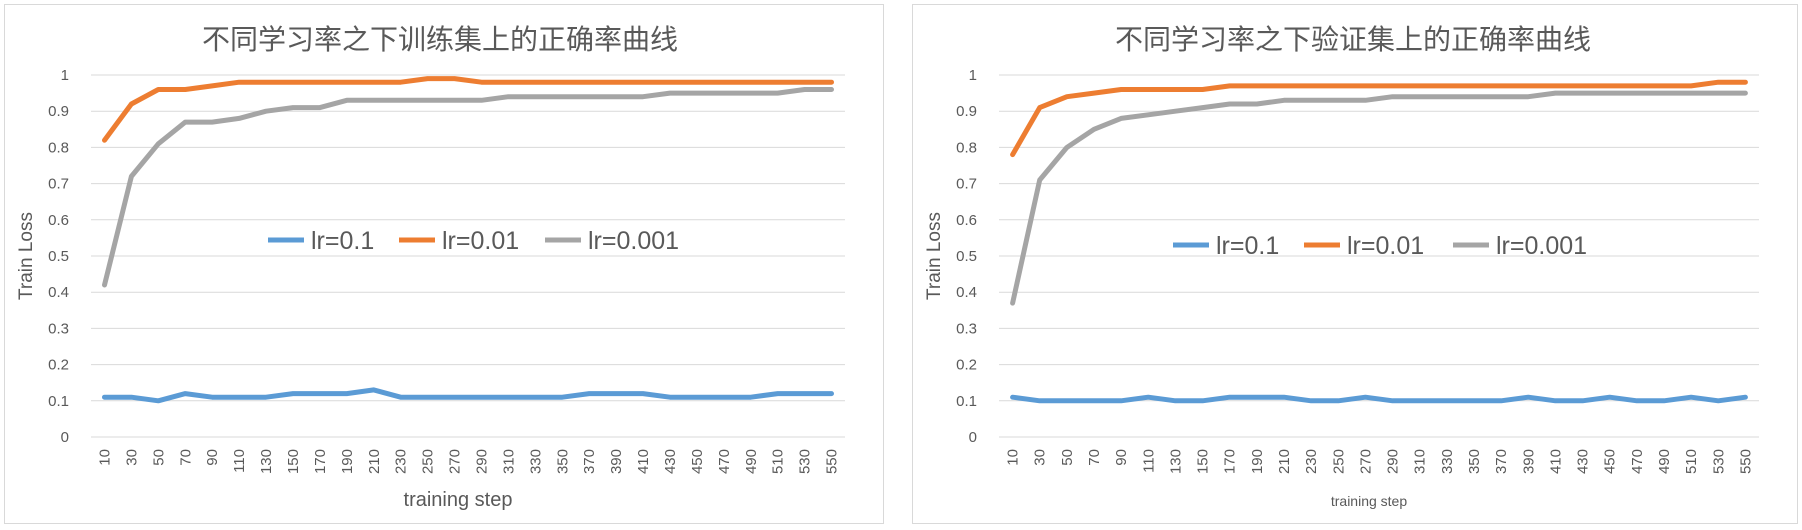 This screenshot has height=530, width=1802. I want to click on chart-title: 不同学习率之下训练集上的正确率曲线, so click(440, 39).